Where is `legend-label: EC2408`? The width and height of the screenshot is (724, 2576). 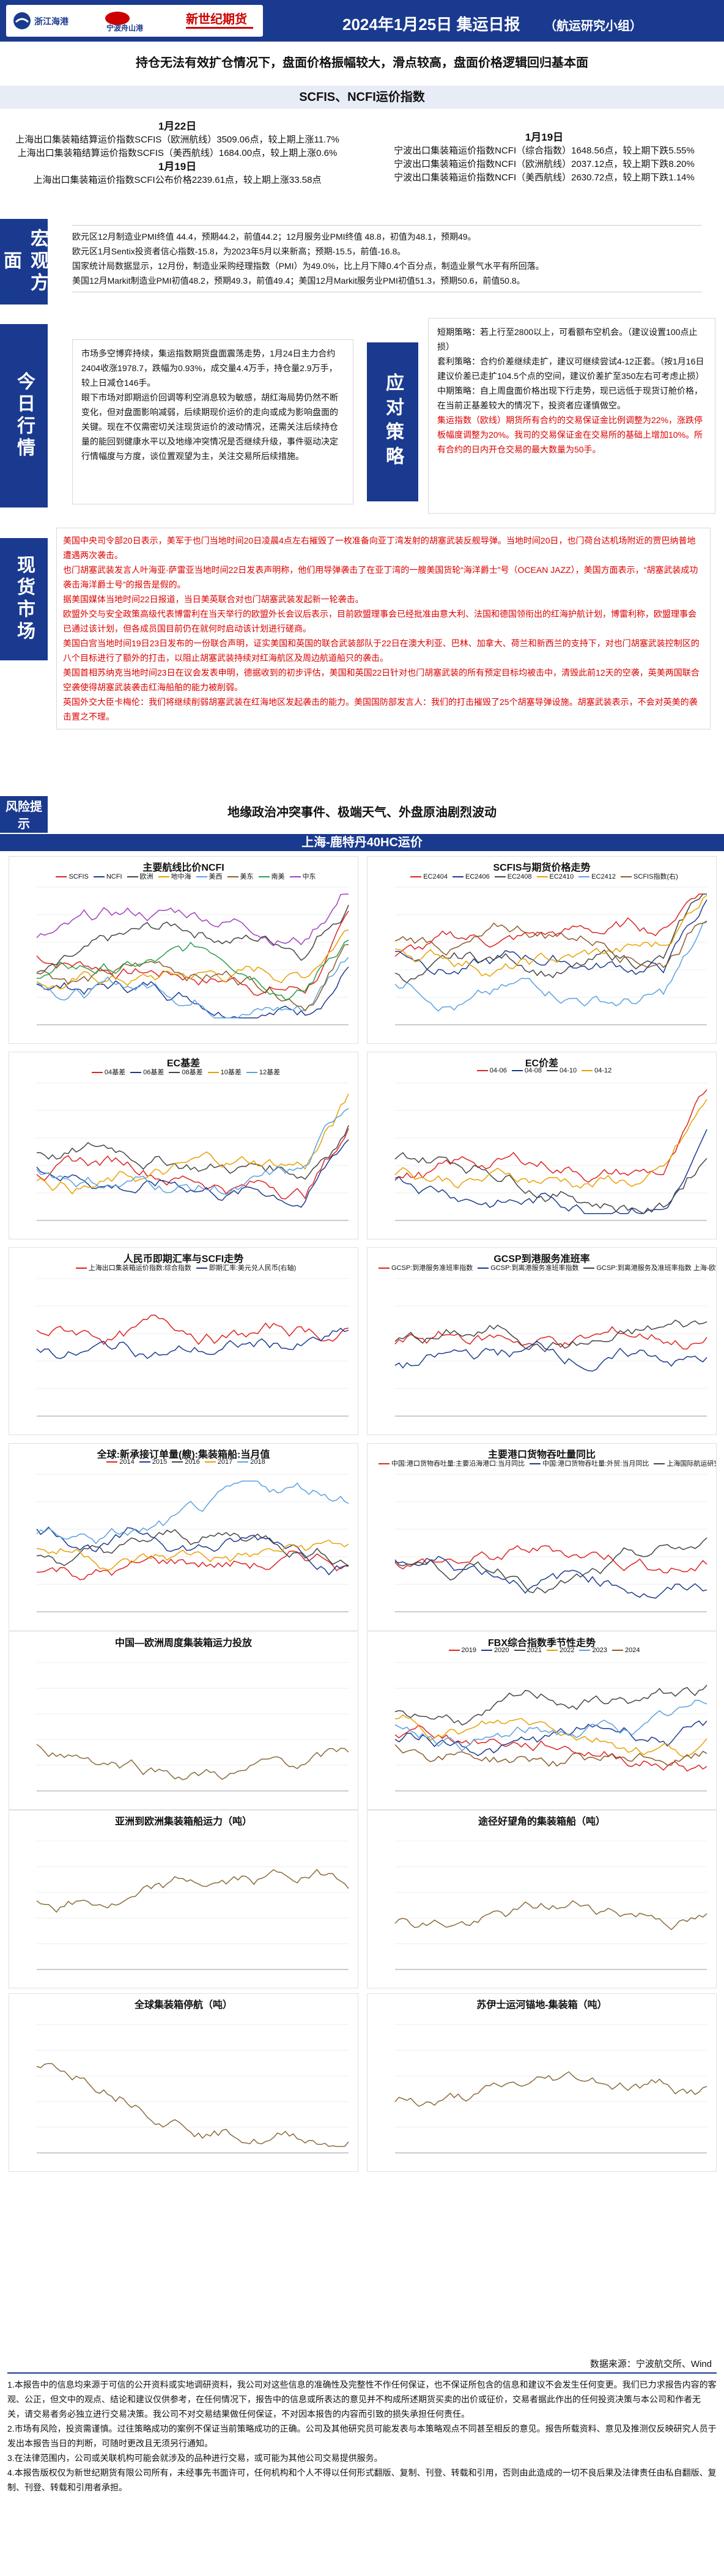
legend-label: EC2408 is located at coordinates (519, 876).